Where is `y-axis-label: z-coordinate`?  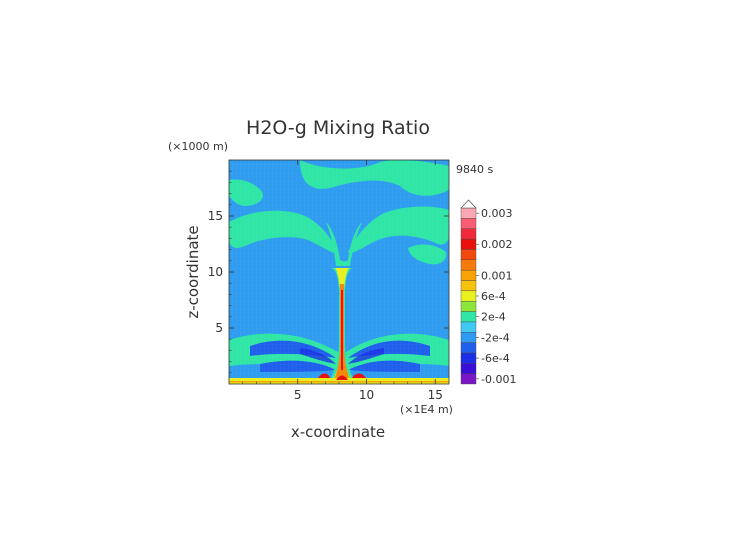
y-axis-label: z-coordinate is located at coordinates (193, 271).